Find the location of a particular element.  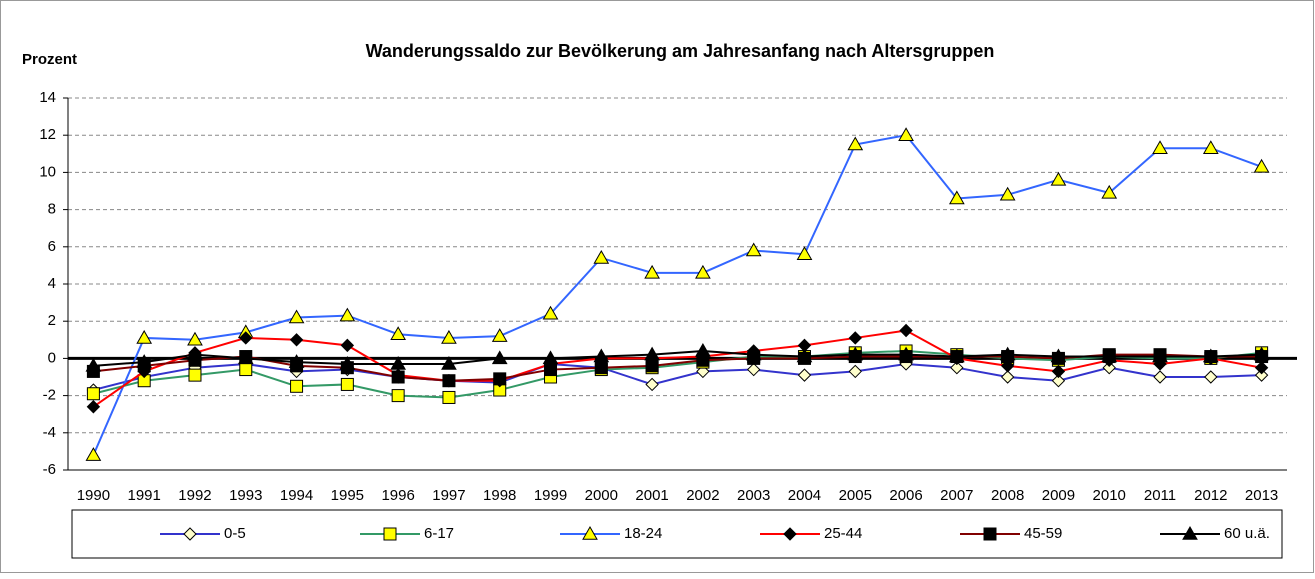

x-tick-label: 2008 is located at coordinates (1007, 495).